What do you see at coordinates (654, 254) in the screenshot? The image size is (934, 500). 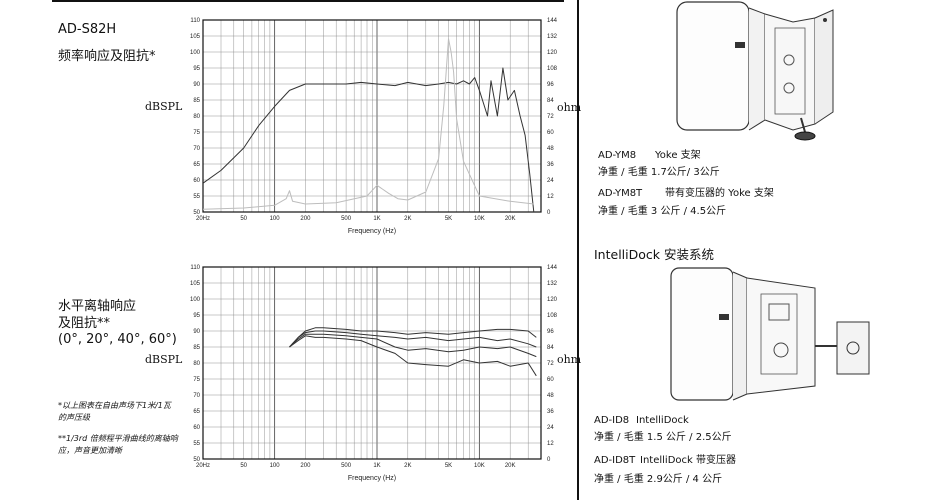 I see `intellidock-heading: IntelliDock 安装系统` at bounding box center [654, 254].